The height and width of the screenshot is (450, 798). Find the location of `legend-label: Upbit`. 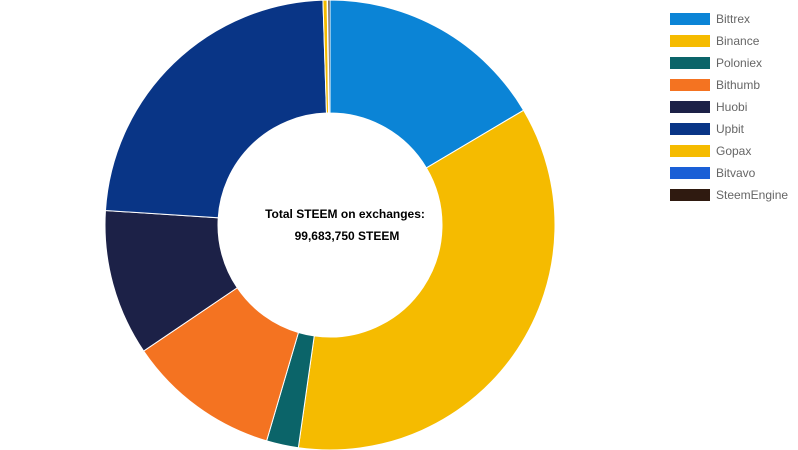

legend-label: Upbit is located at coordinates (730, 129).